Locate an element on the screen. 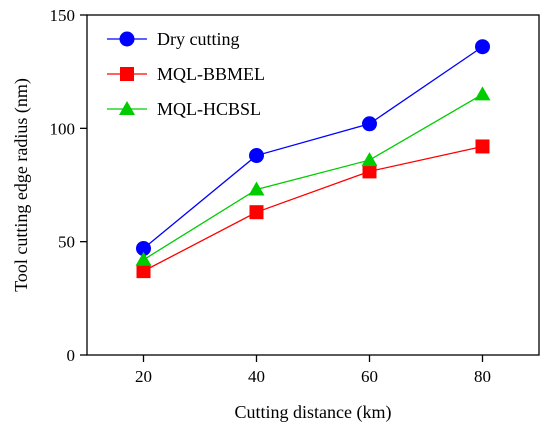 This screenshot has width=550, height=431. legend-marker-dry-cutting is located at coordinates (127, 39).